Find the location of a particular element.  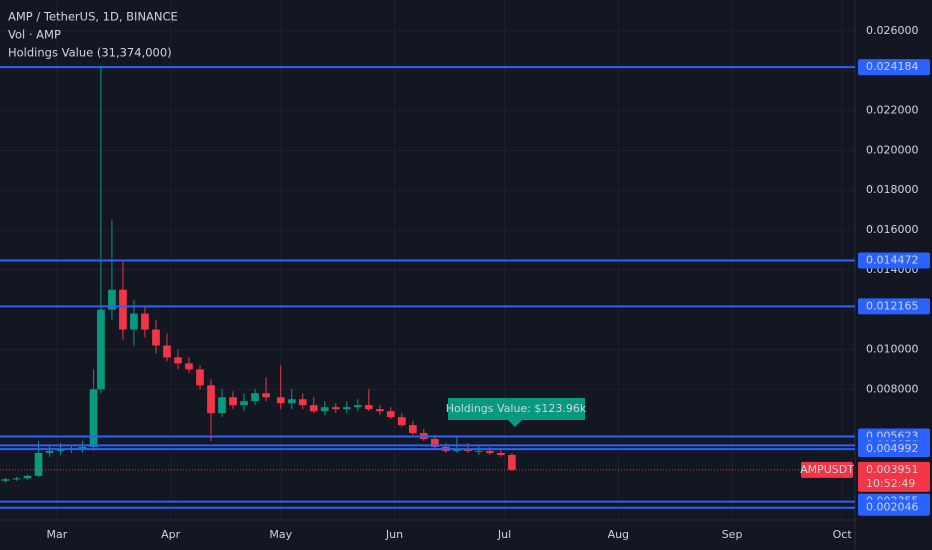

y-tick-label: 0.008000 is located at coordinates (892, 388).